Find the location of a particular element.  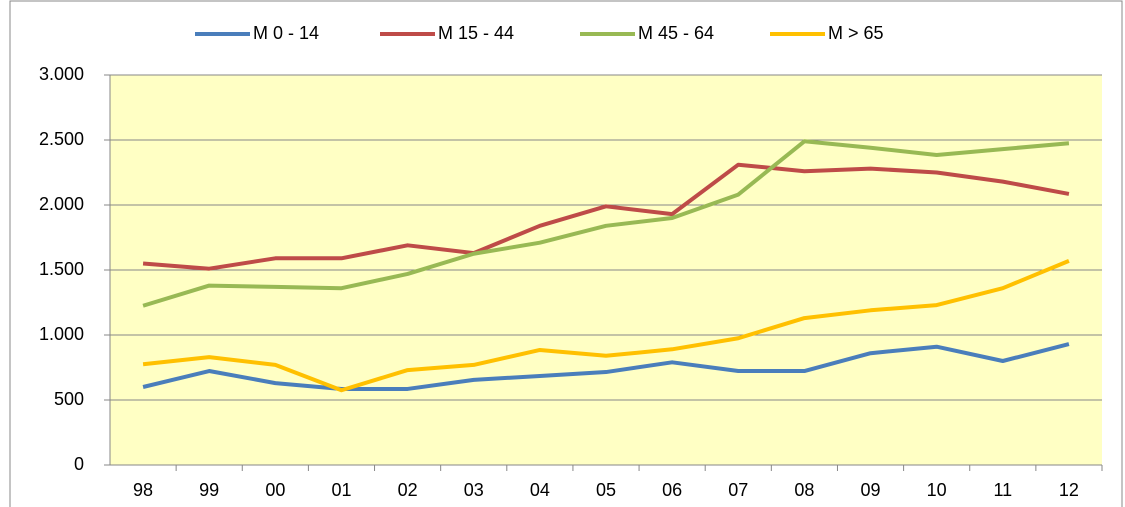

x-tick-label: 01 is located at coordinates (341, 490).